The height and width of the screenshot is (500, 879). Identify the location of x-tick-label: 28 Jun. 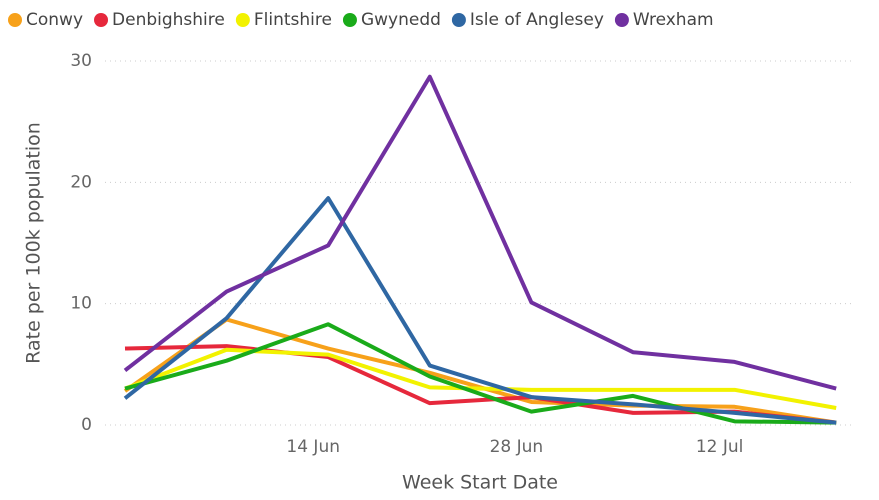
(517, 447).